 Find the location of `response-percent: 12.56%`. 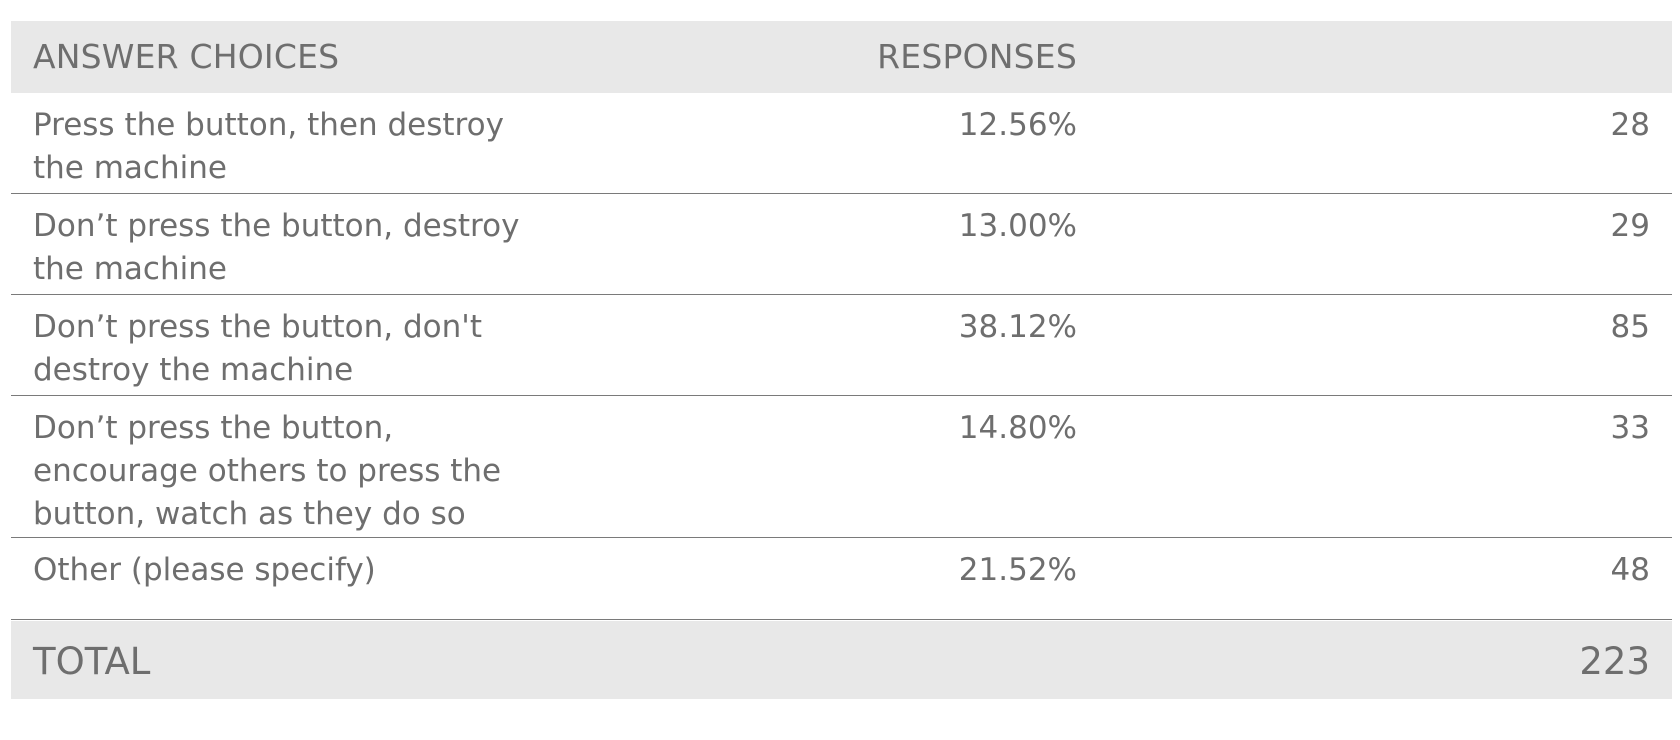

response-percent: 12.56% is located at coordinates (1017, 125).